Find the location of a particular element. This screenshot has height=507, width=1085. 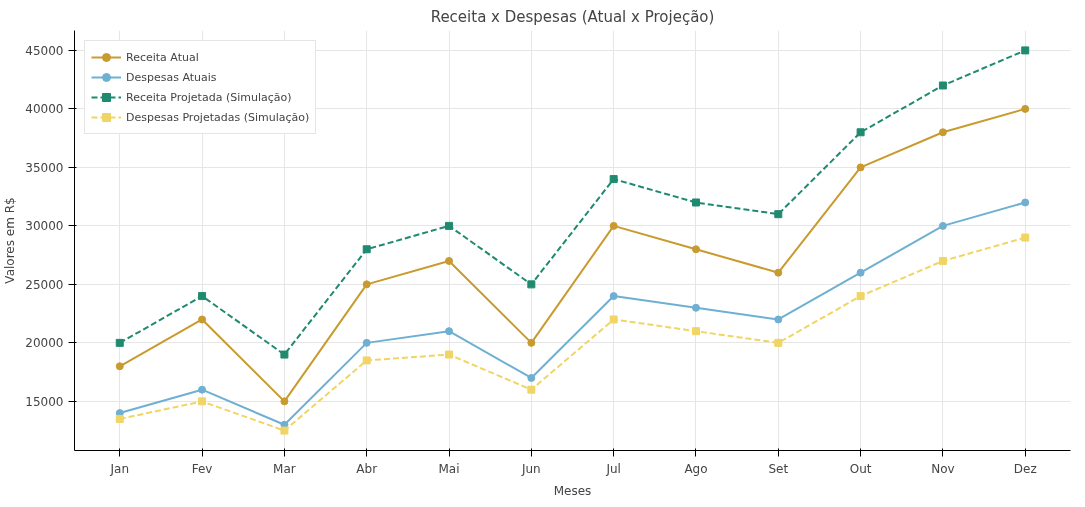

x-tick-label: Ago is located at coordinates (696, 468).